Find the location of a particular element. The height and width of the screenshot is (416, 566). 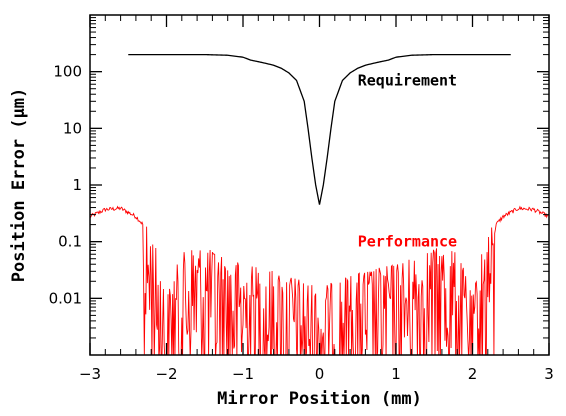

x-tick-label: 3 is located at coordinates (549, 374).